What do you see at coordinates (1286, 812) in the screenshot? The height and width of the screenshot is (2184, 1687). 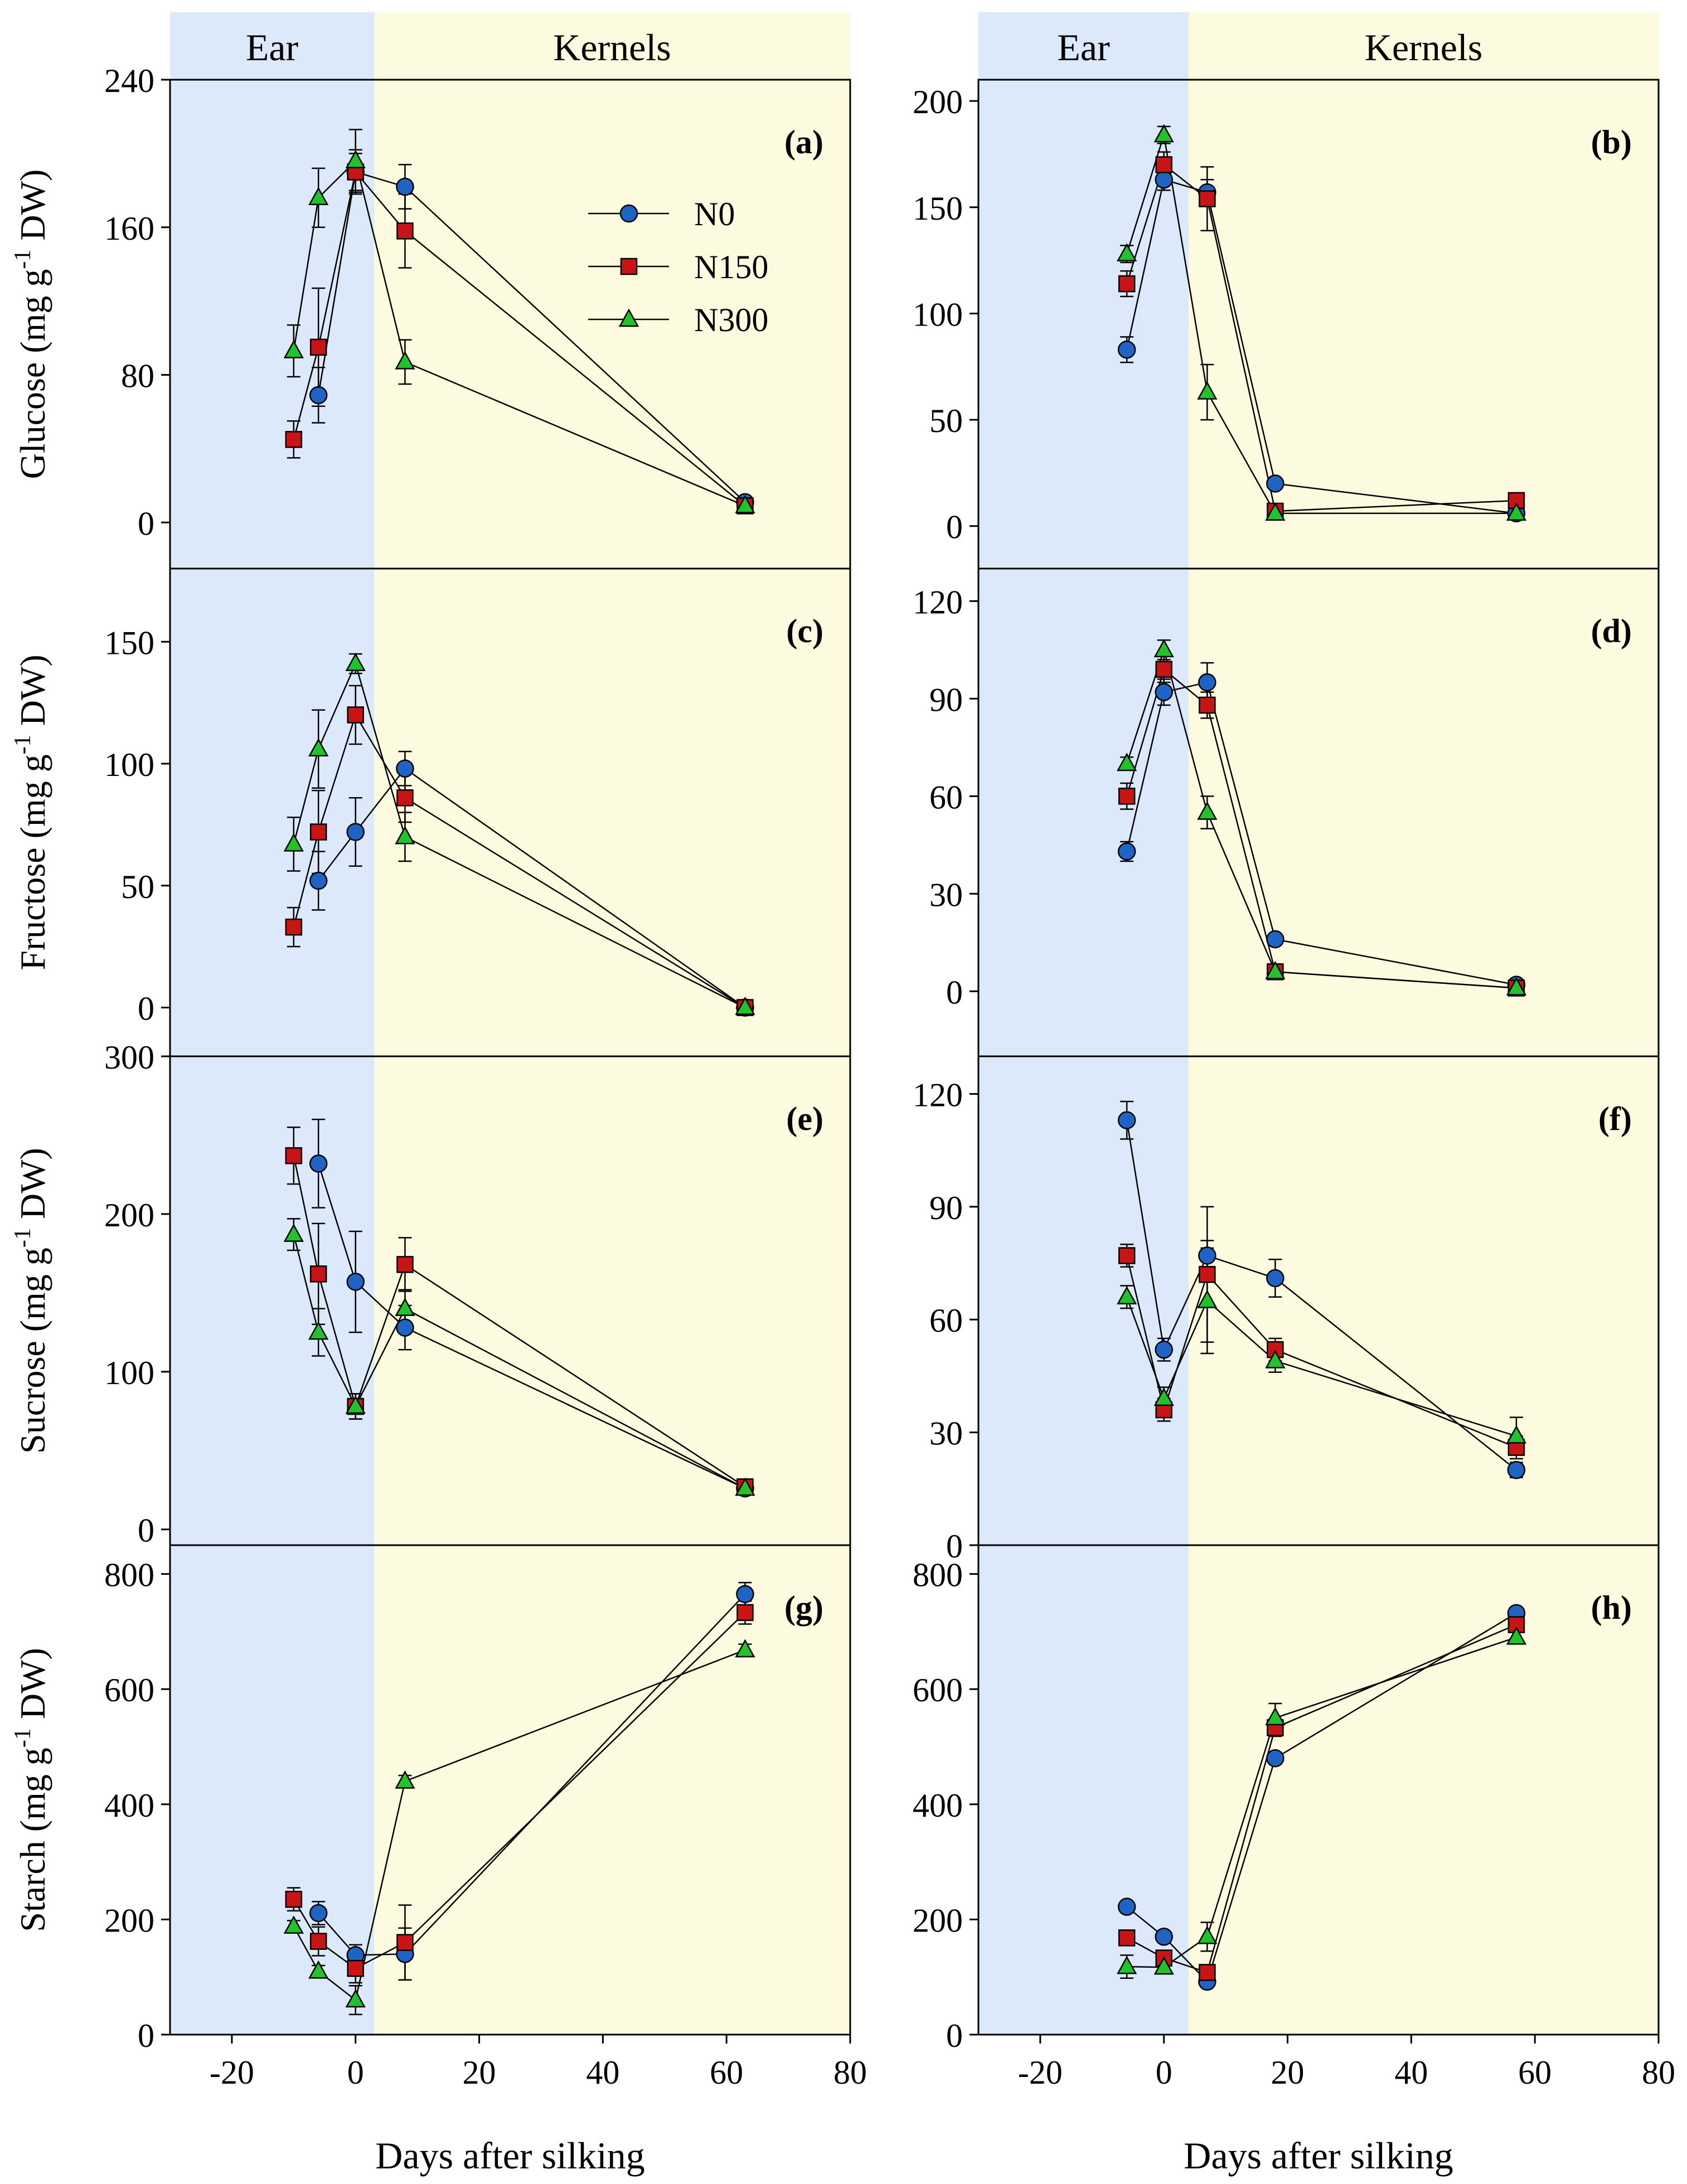 I see `panel-d: 0 30 60 90 120 (d)` at bounding box center [1286, 812].